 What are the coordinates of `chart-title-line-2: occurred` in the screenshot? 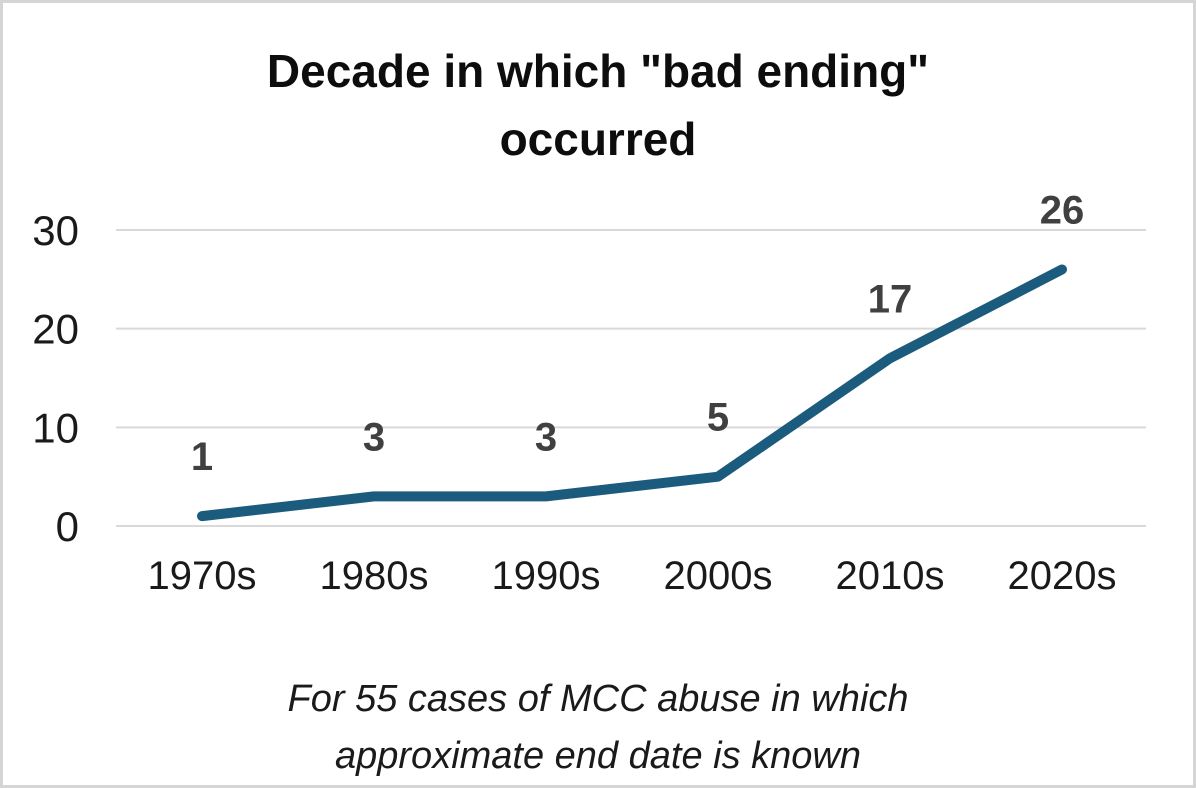 It's located at (598, 139).